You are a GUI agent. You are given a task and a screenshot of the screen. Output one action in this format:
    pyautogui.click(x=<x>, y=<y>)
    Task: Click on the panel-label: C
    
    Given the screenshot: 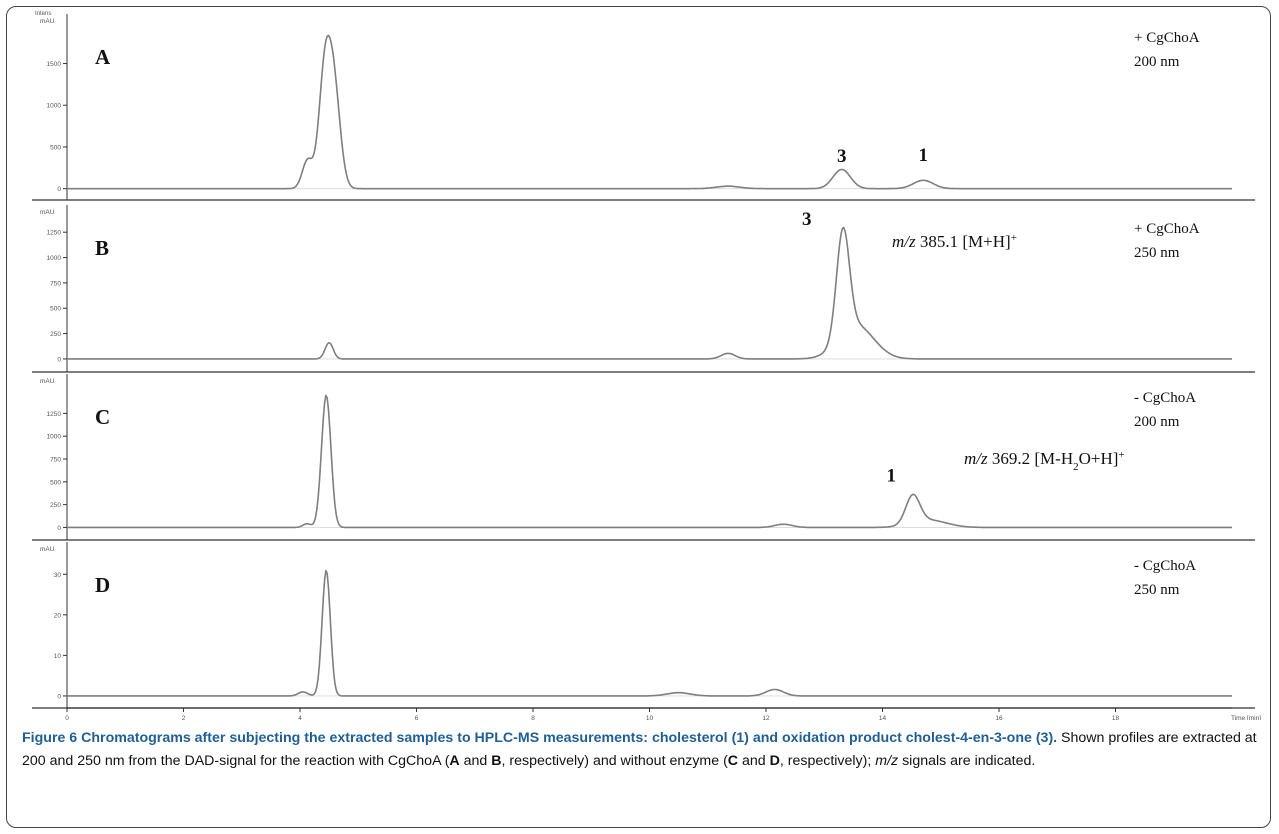 What is the action you would take?
    pyautogui.click(x=102, y=417)
    